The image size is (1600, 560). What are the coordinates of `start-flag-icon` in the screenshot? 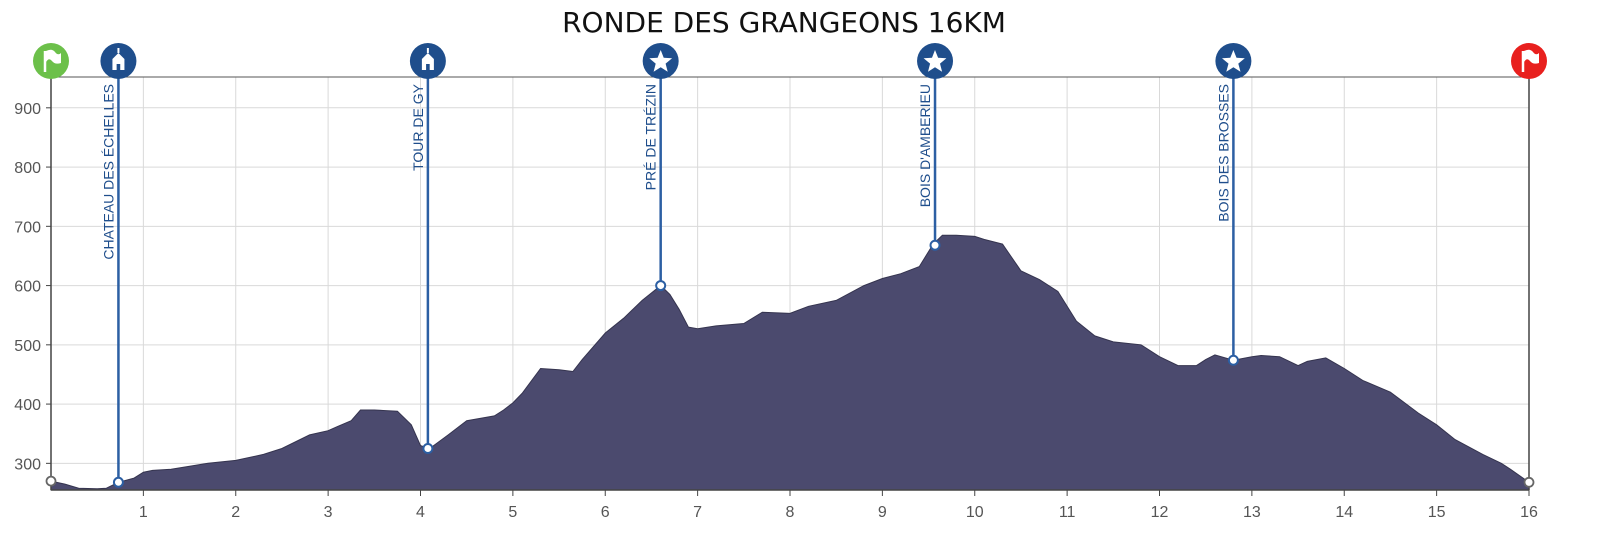 It's located at (51, 61).